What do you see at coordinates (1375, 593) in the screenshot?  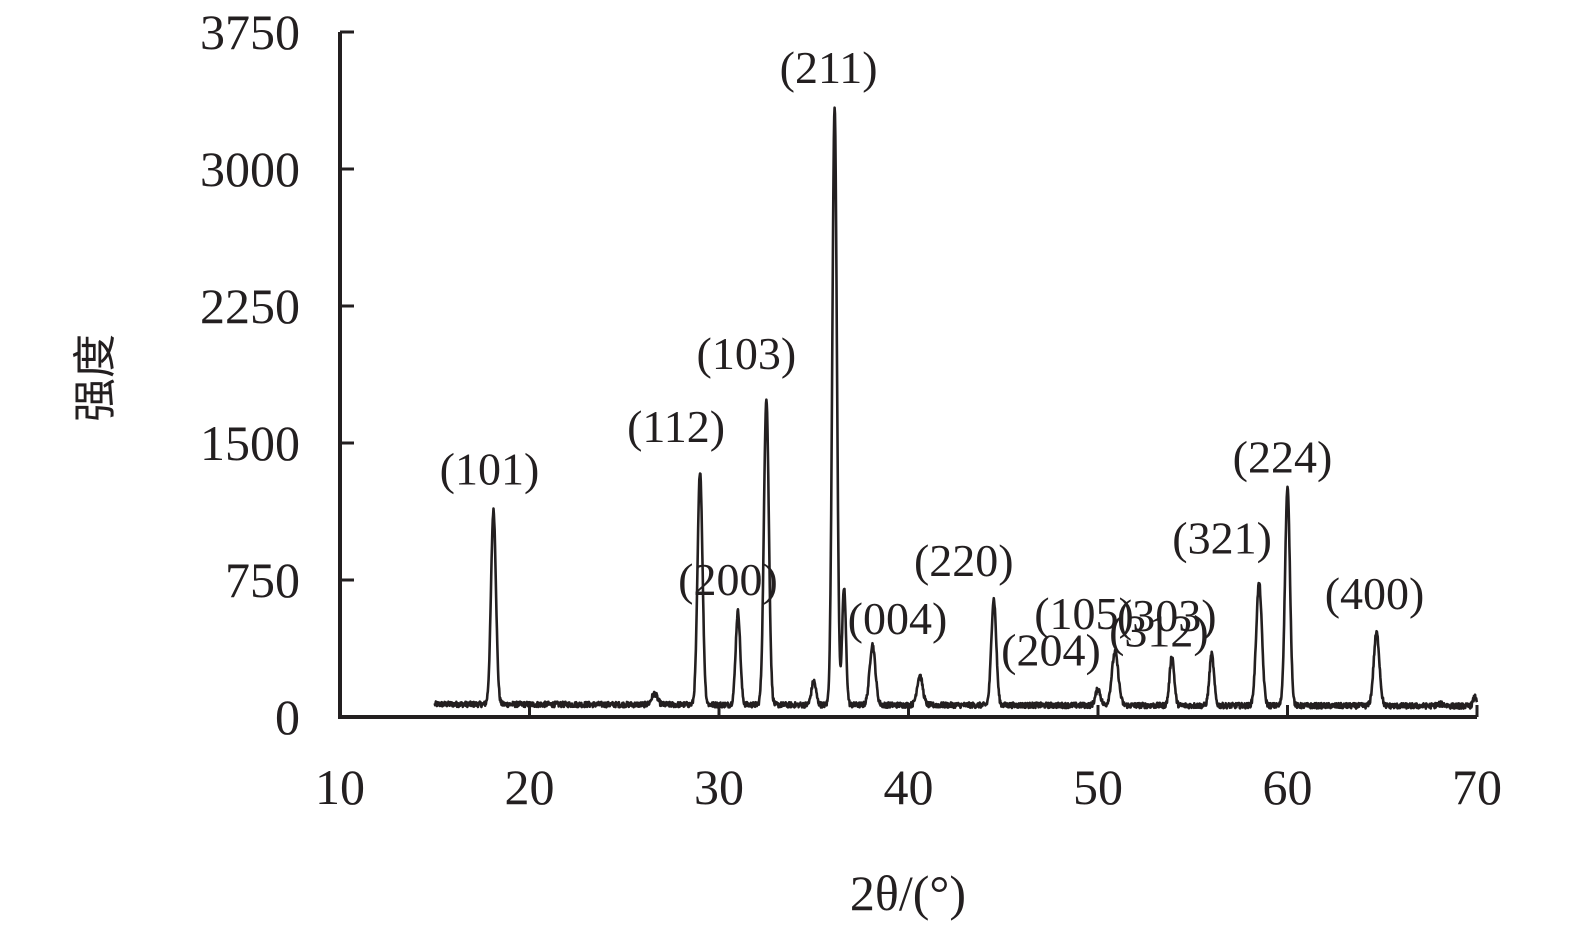 I see `peak-label: (400)` at bounding box center [1375, 593].